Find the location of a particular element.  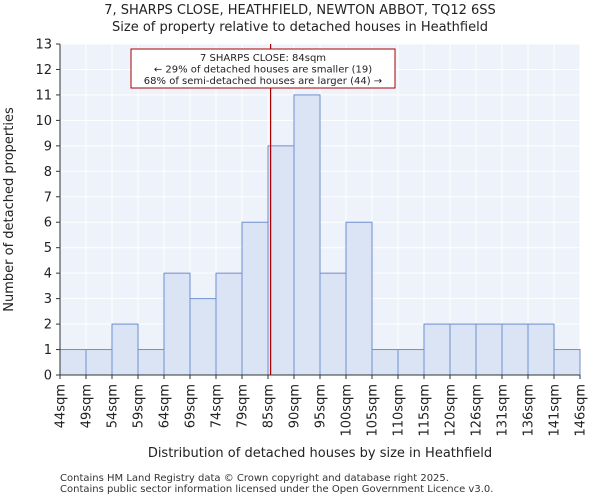

x-tick-label-44sqm: 44sqm is located at coordinates (61, 406).